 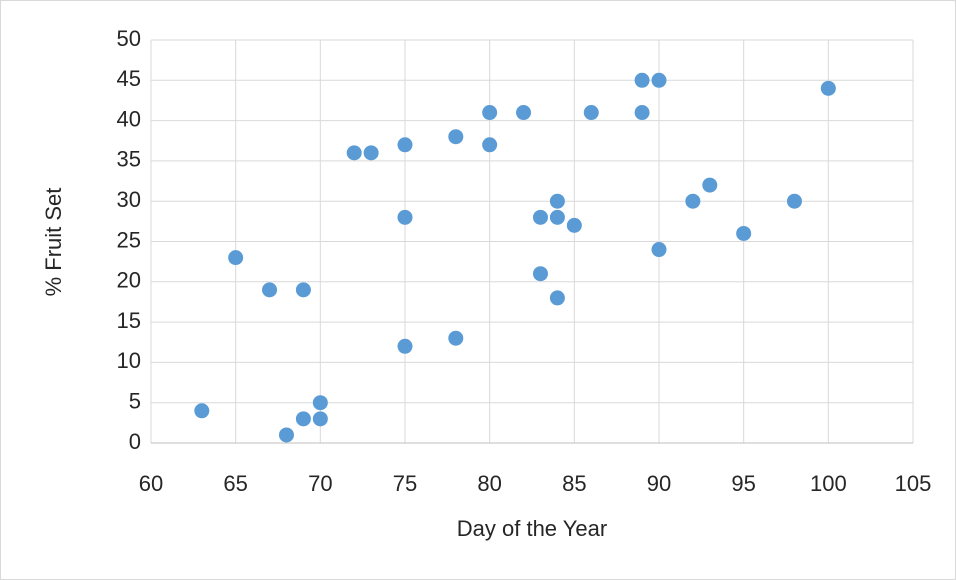 What do you see at coordinates (320, 483) in the screenshot?
I see `x-tick-label: 70` at bounding box center [320, 483].